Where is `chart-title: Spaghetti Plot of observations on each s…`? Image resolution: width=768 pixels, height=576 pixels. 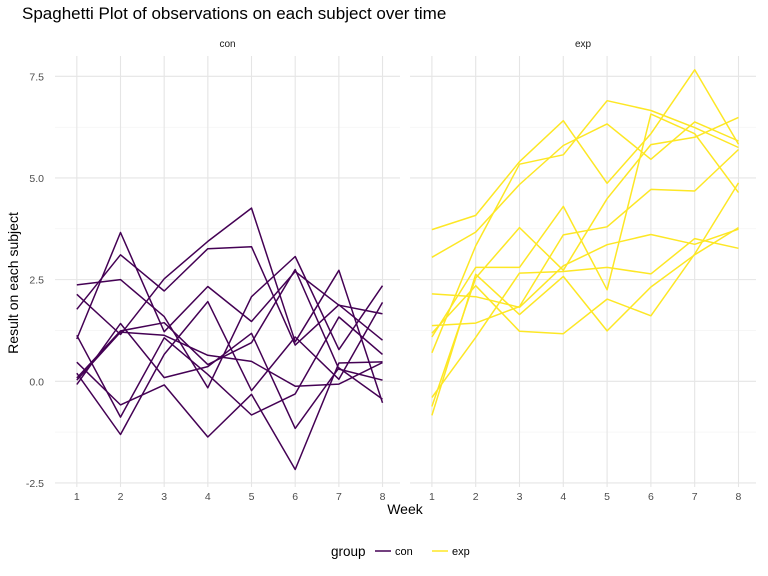 chart-title: Spaghetti Plot of observations on each s… is located at coordinates (234, 13).